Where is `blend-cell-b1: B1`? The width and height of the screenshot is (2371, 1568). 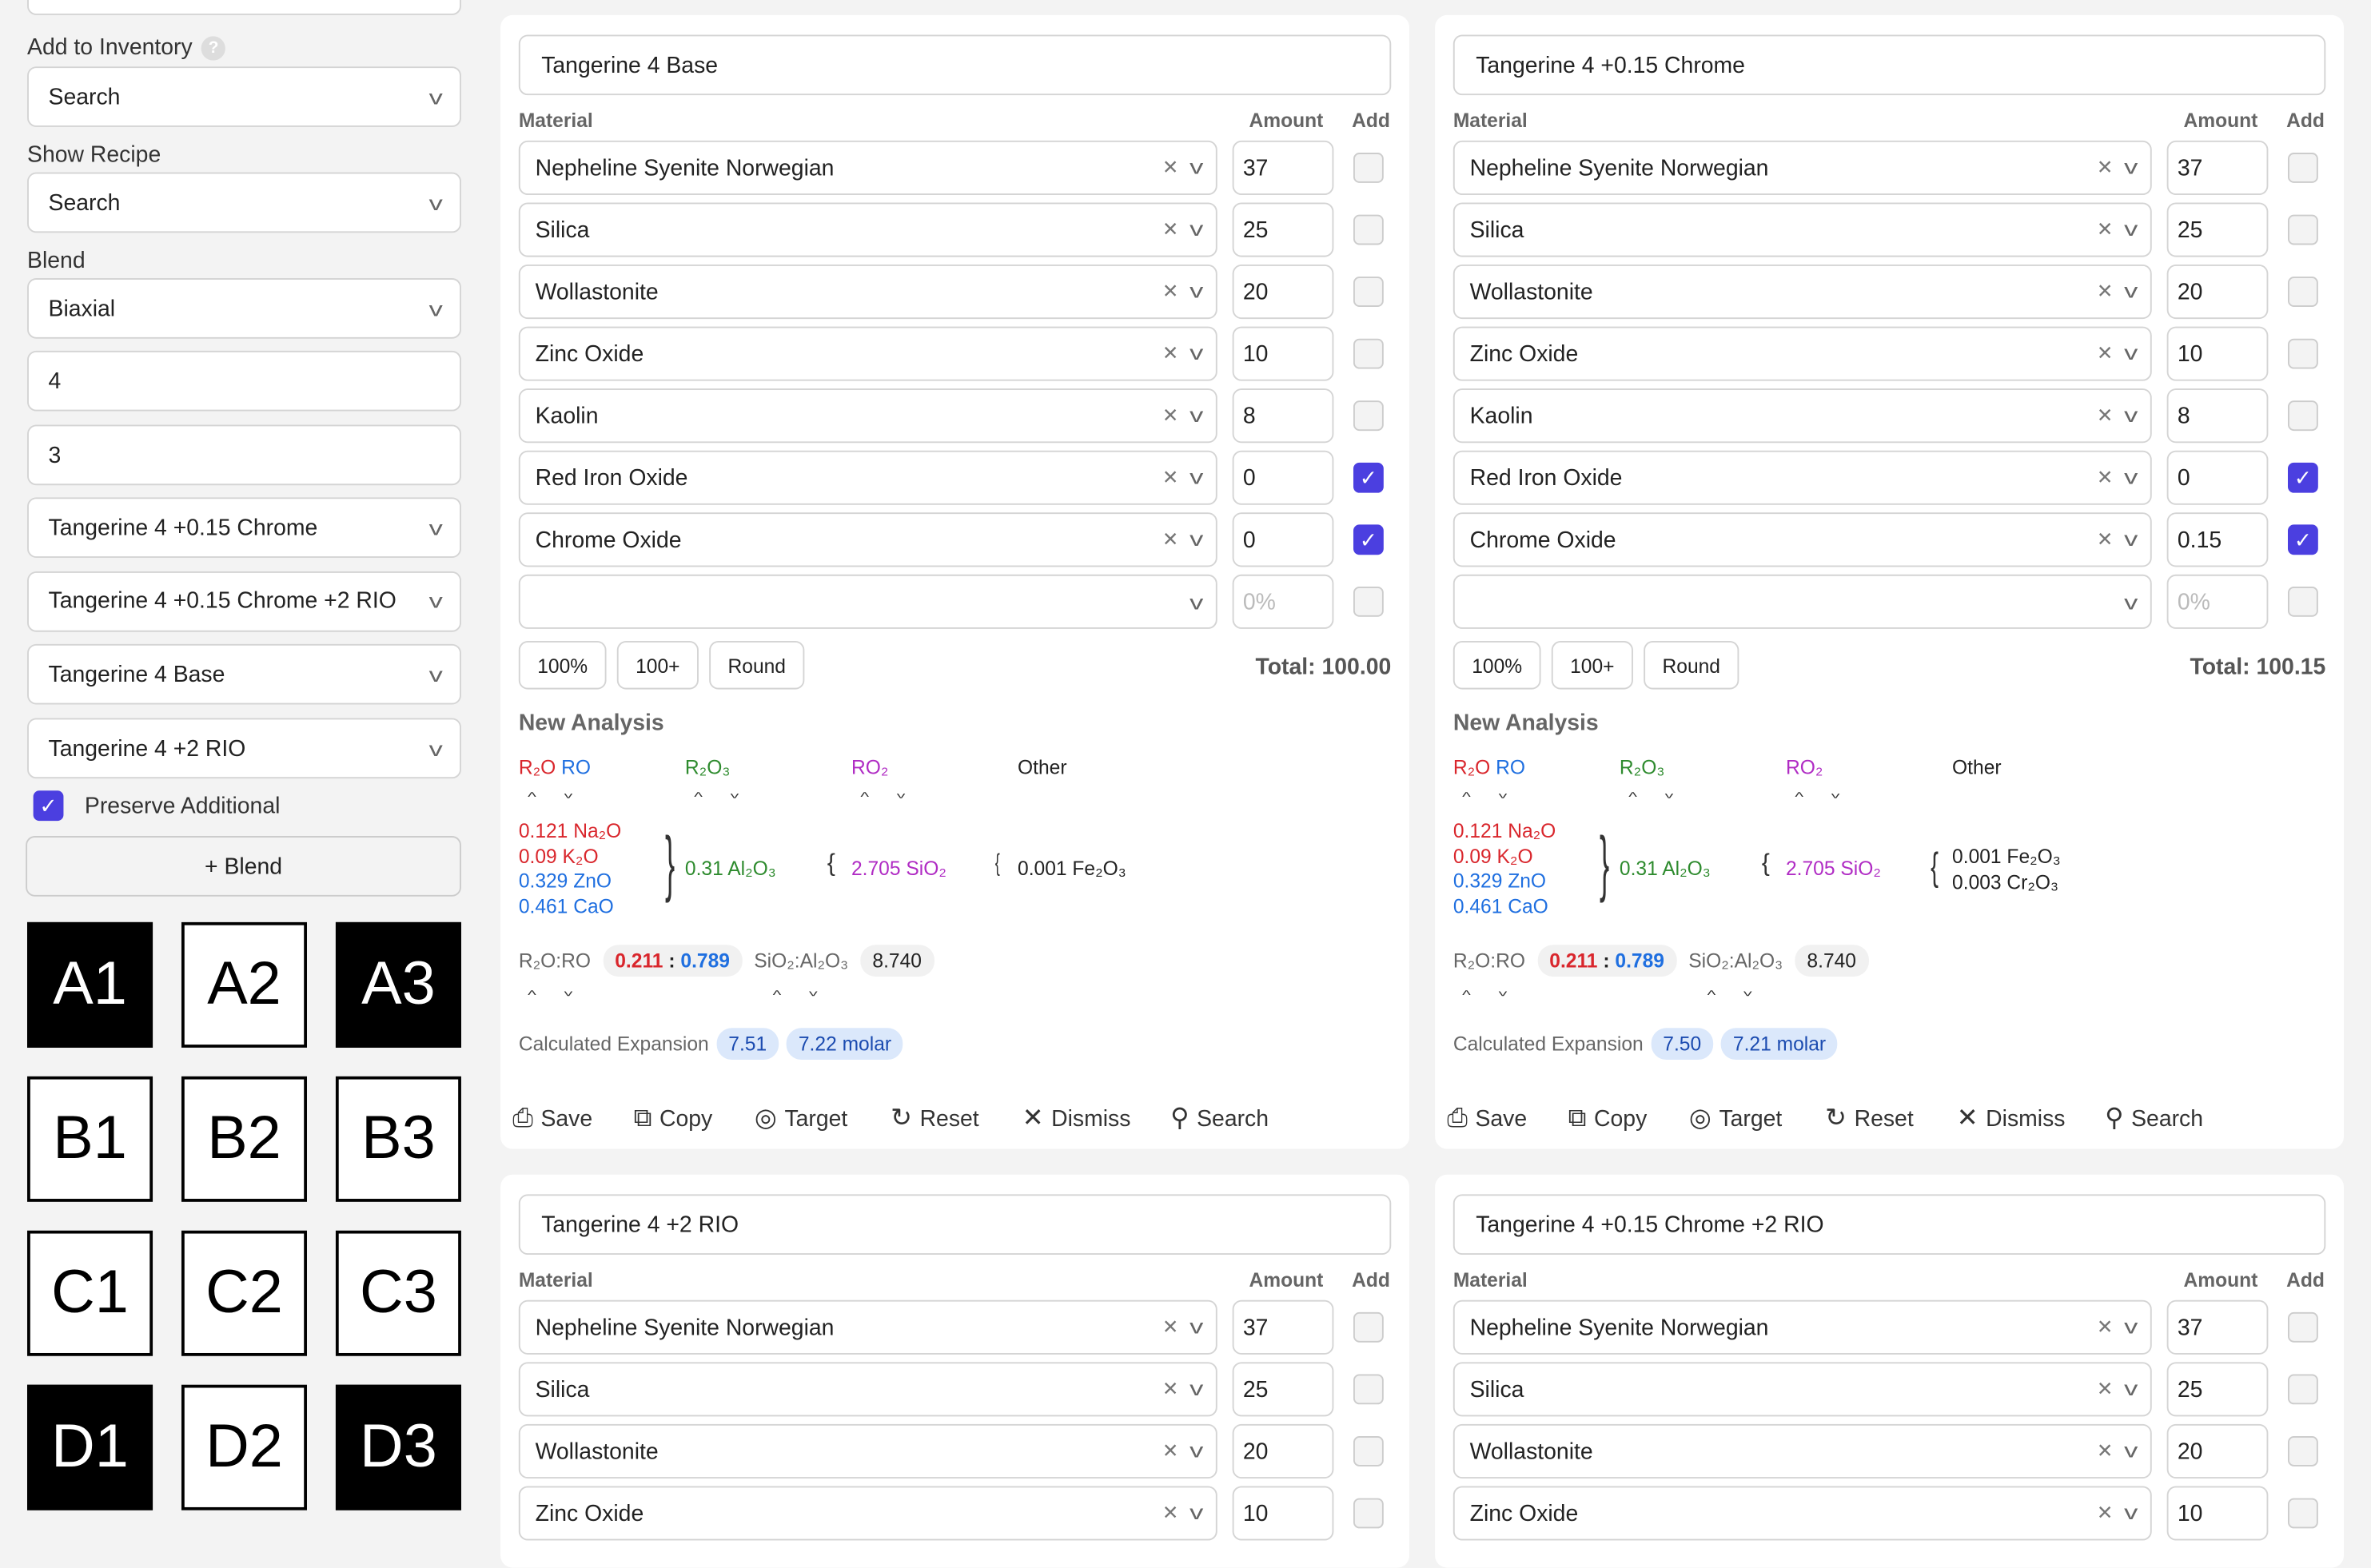 blend-cell-b1: B1 is located at coordinates (90, 1139).